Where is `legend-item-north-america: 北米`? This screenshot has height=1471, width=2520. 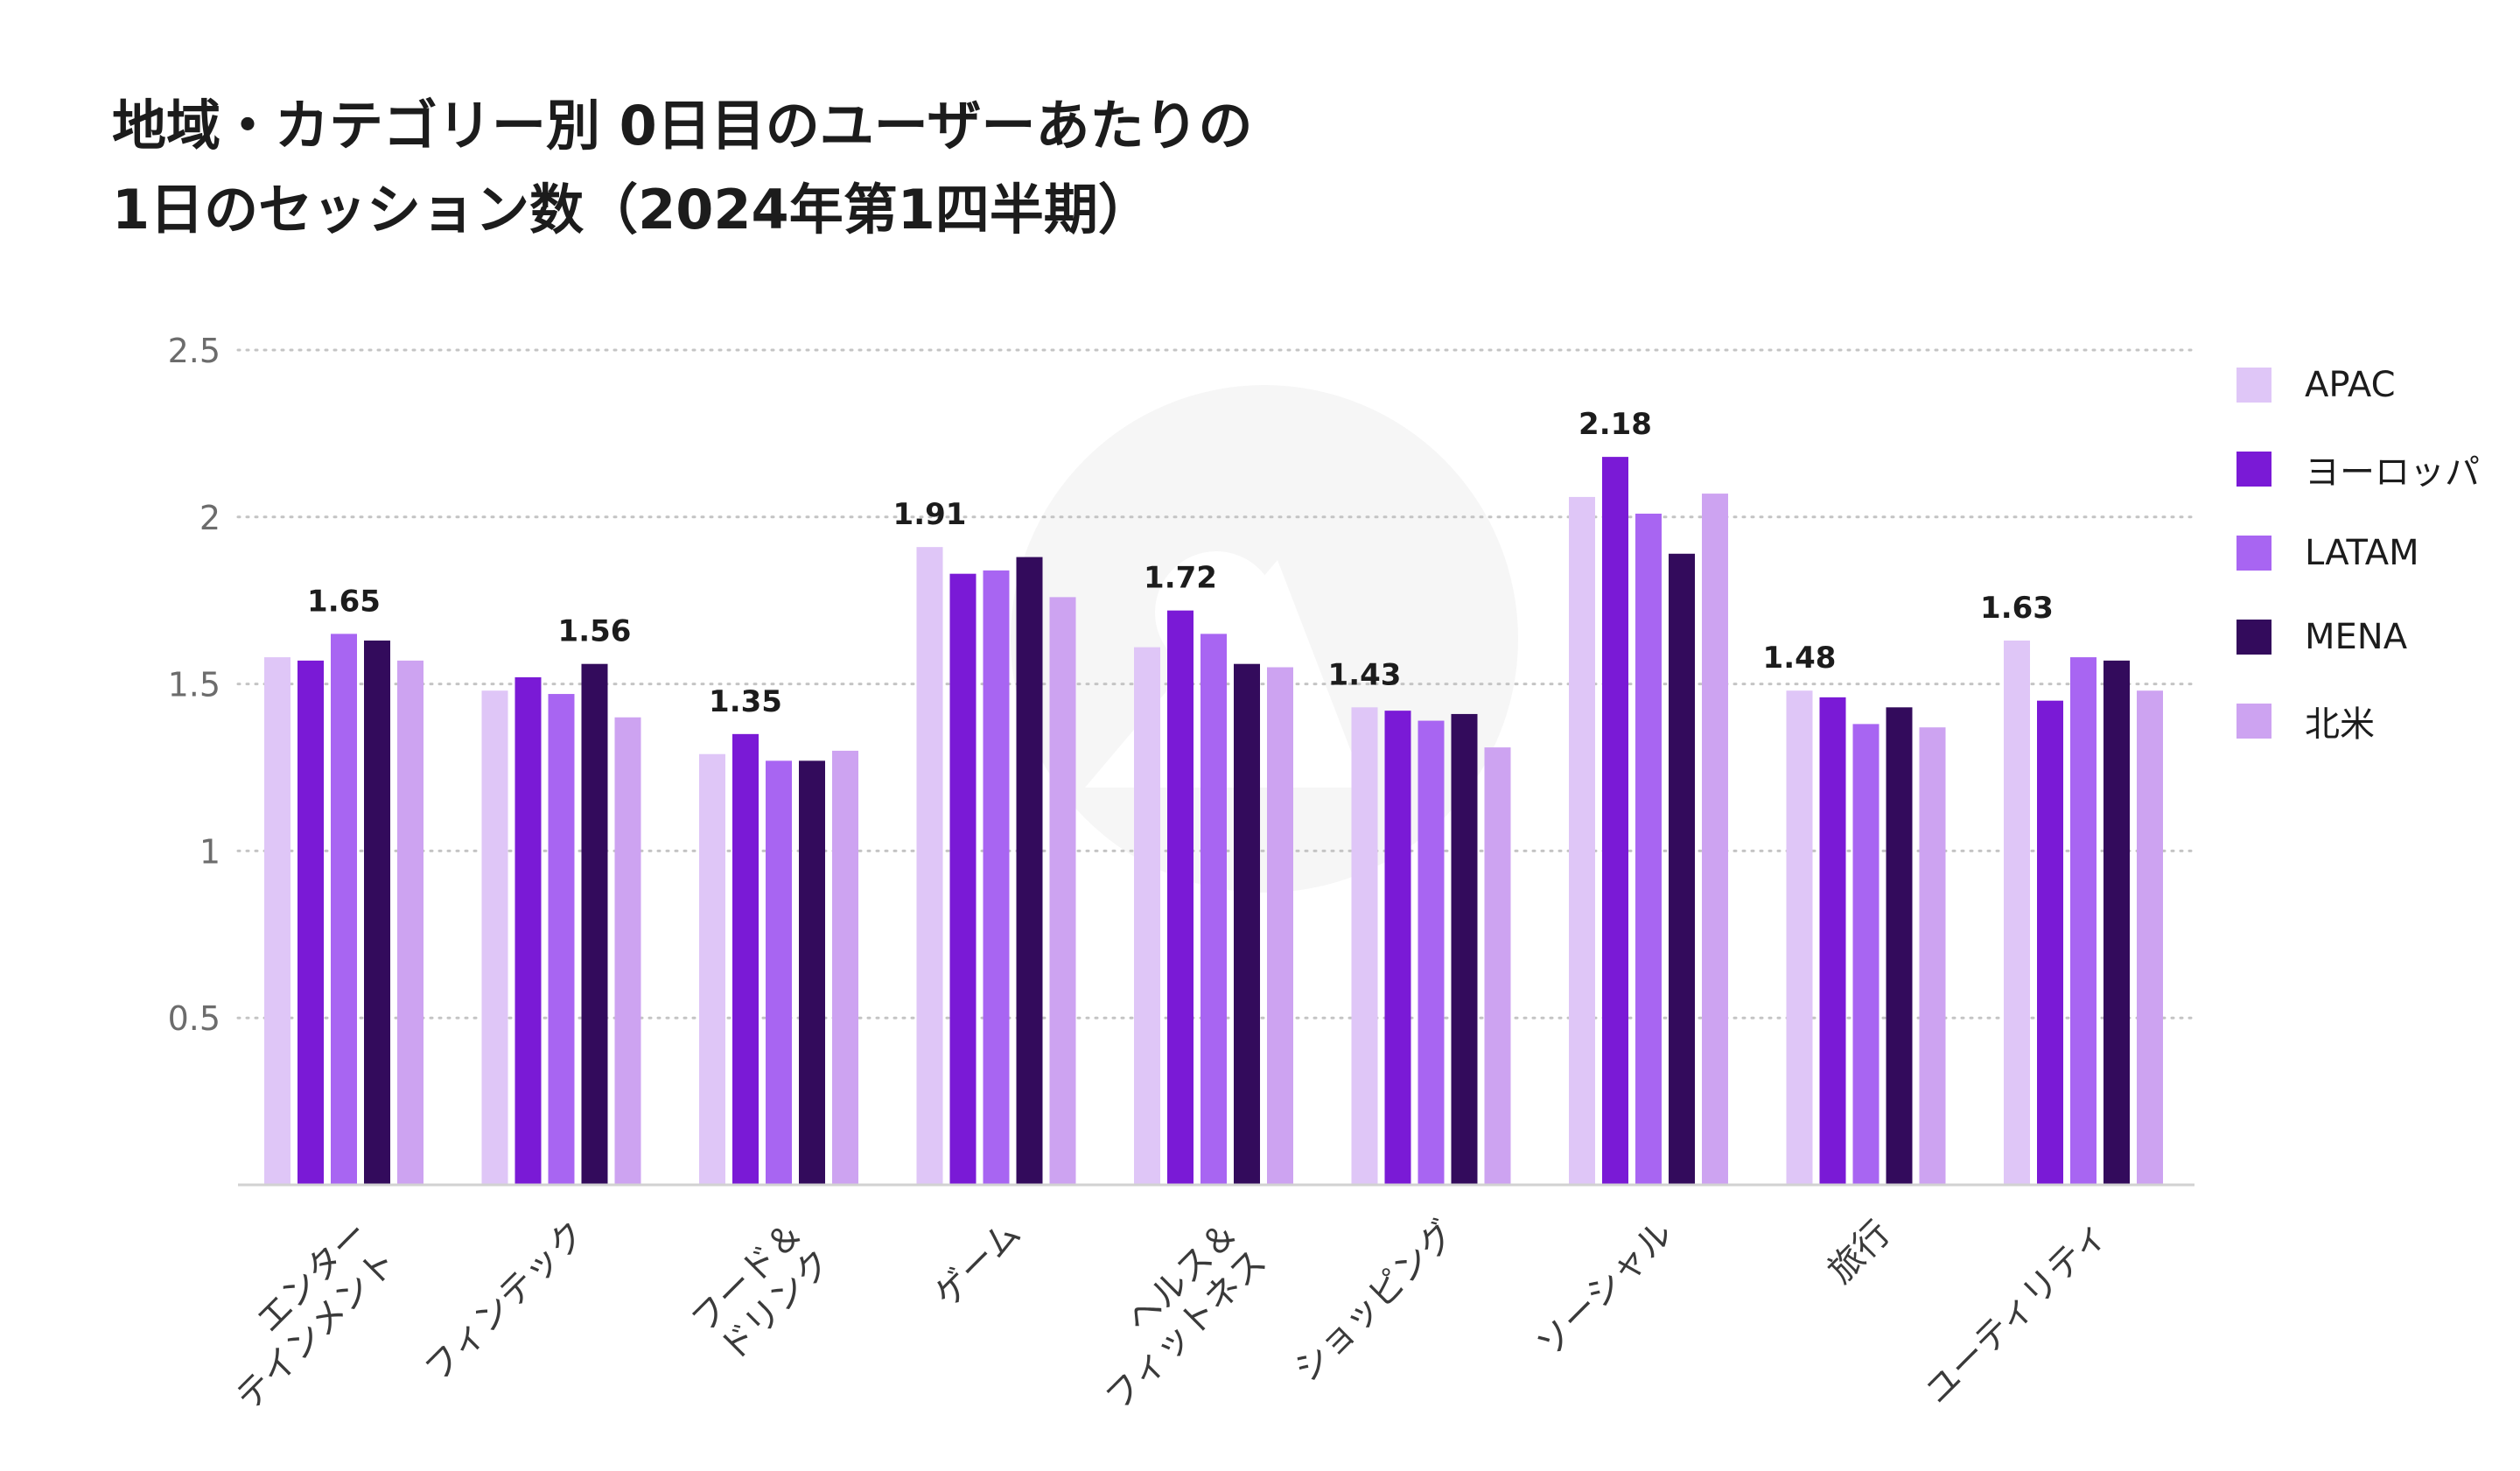 legend-item-north-america: 北米 is located at coordinates (2358, 721).